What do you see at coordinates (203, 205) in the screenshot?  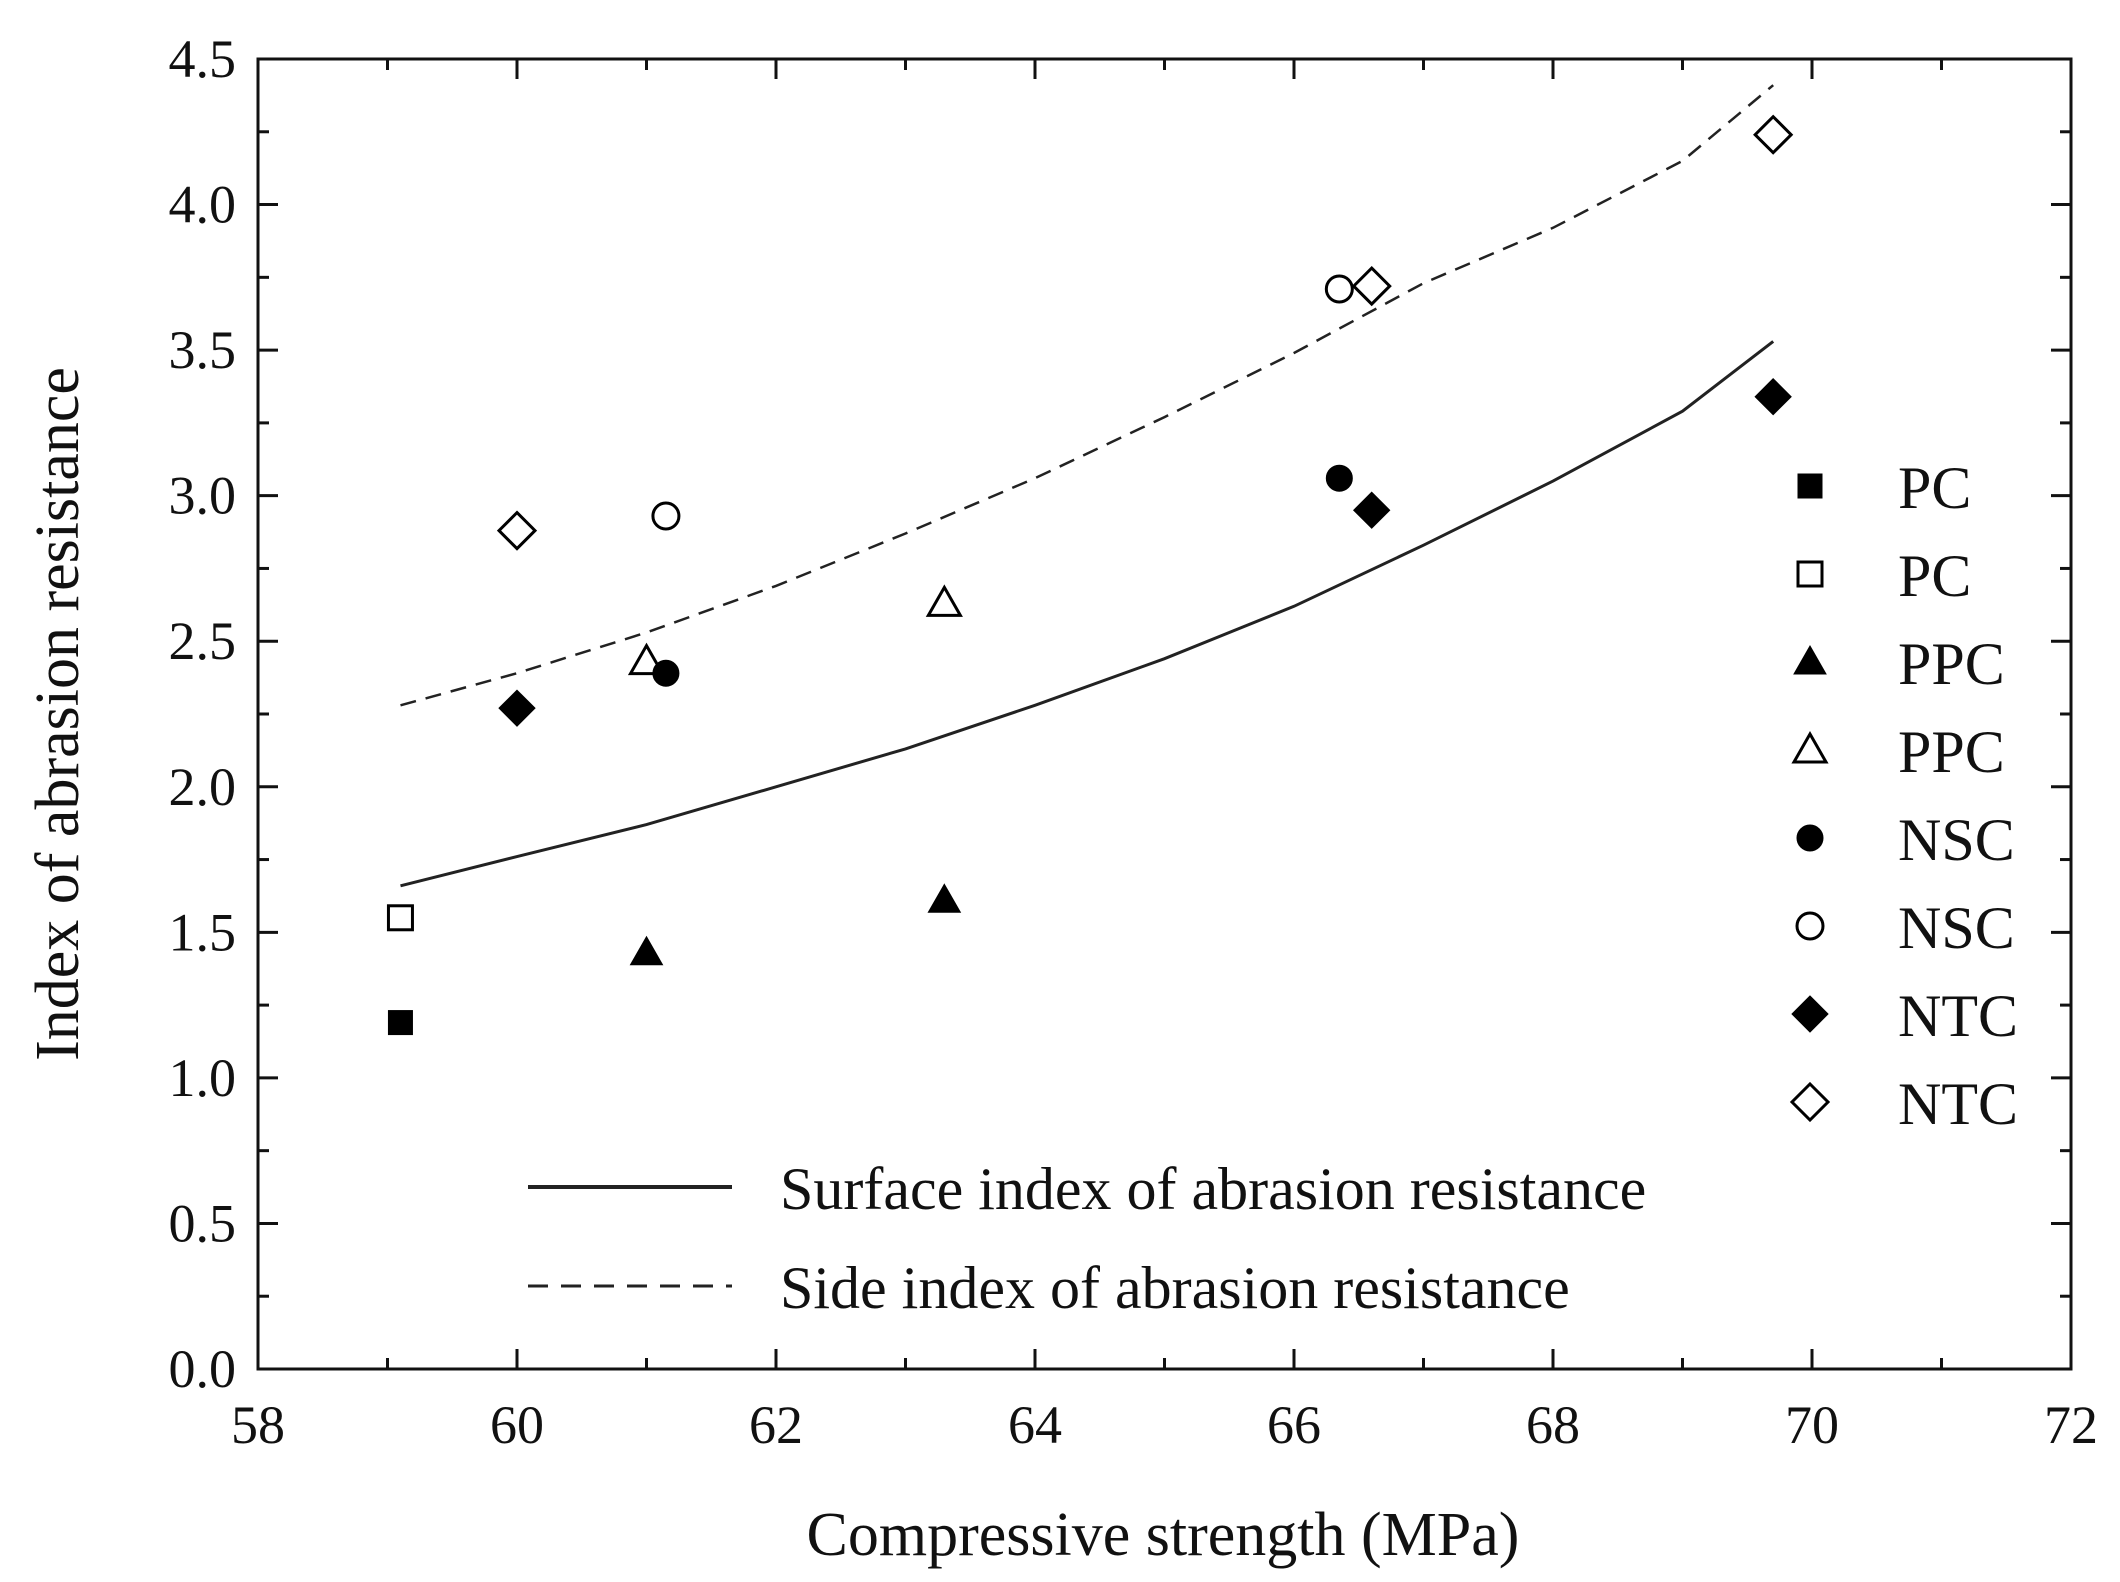 I see `y-tick-label: 4.0` at bounding box center [203, 205].